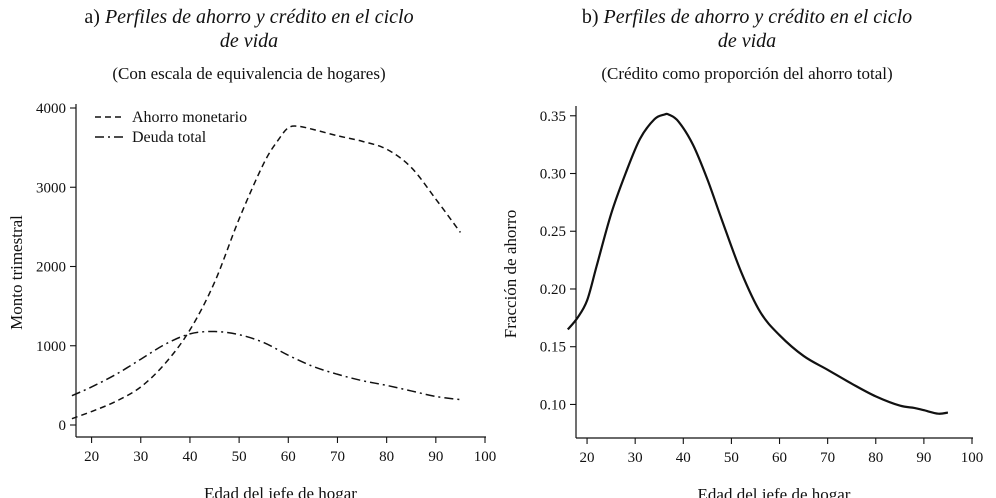 The image size is (996, 498). I want to click on chart-a-legend-label: Deuda total, so click(169, 137).